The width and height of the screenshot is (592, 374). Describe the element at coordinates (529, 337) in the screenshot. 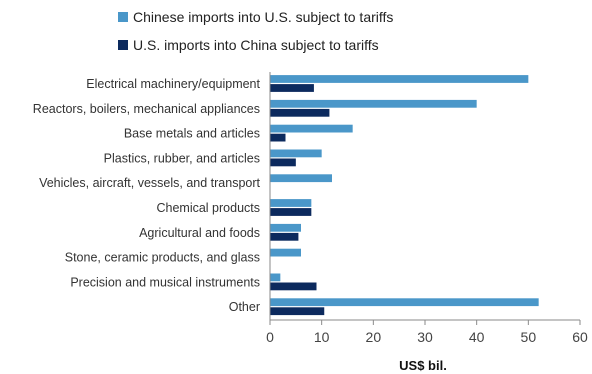

I see `x-tick-label: 50` at that location.